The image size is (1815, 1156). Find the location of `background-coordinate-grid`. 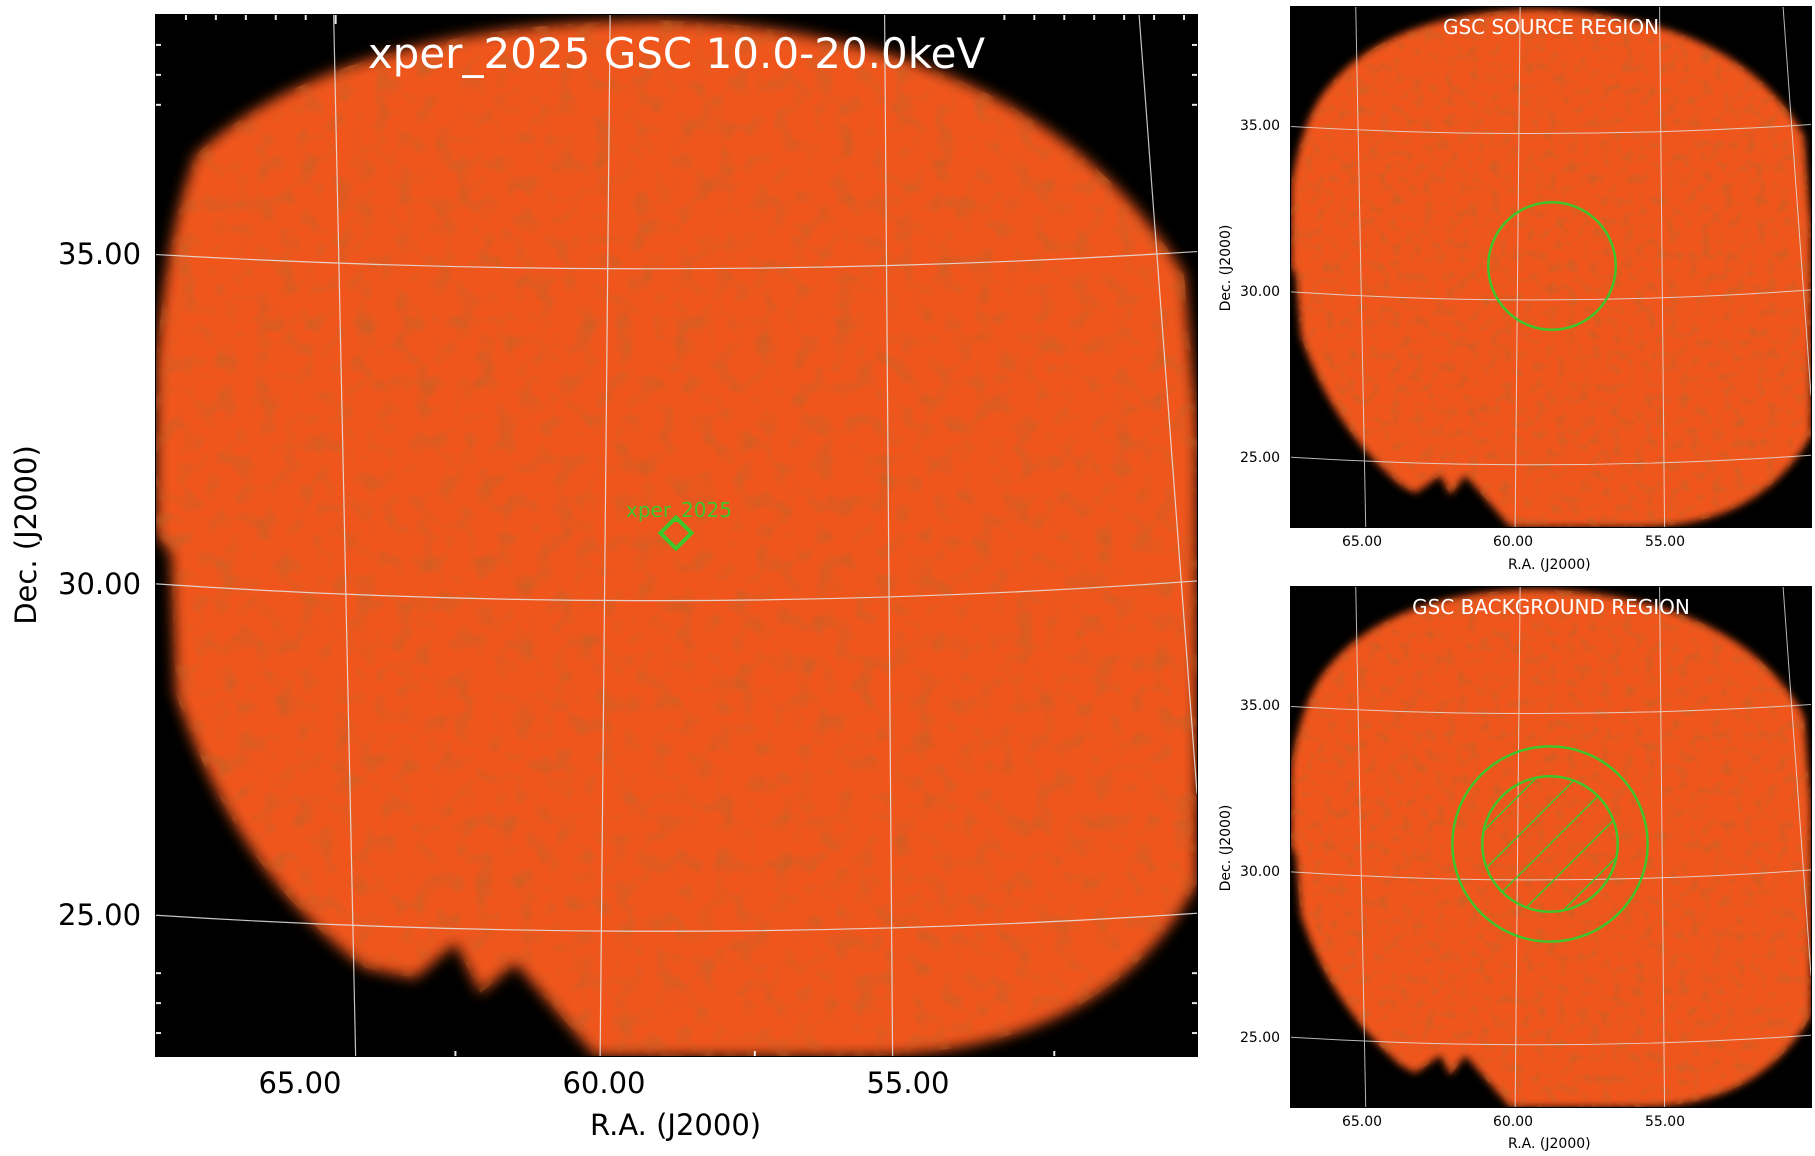

background-coordinate-grid is located at coordinates (1551, 847).